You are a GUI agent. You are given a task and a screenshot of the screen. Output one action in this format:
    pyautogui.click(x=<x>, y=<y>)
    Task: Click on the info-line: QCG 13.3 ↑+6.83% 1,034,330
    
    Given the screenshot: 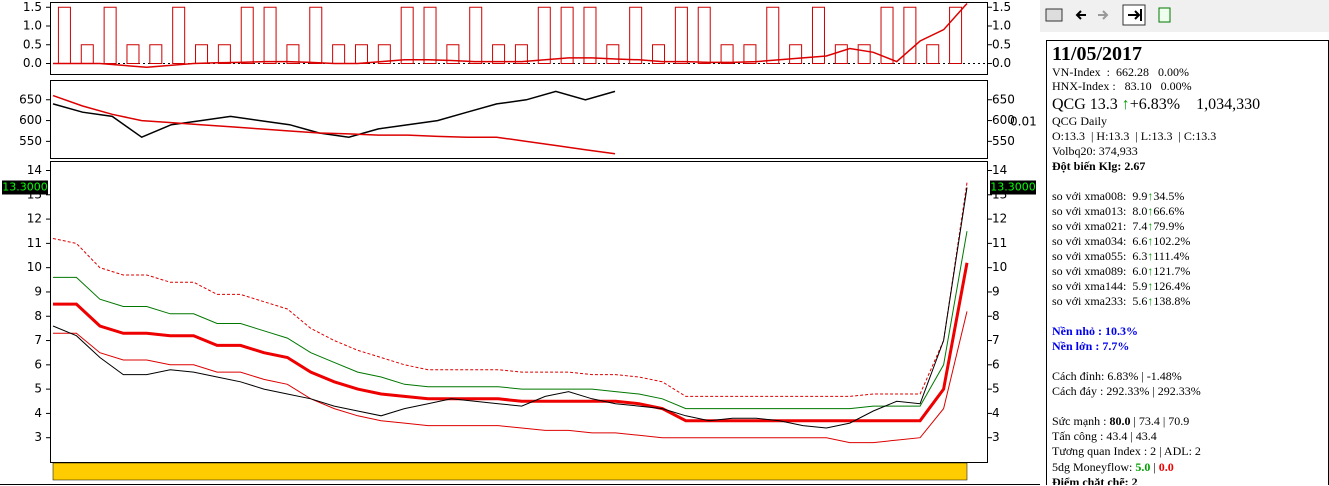 What is the action you would take?
    pyautogui.click(x=1156, y=105)
    